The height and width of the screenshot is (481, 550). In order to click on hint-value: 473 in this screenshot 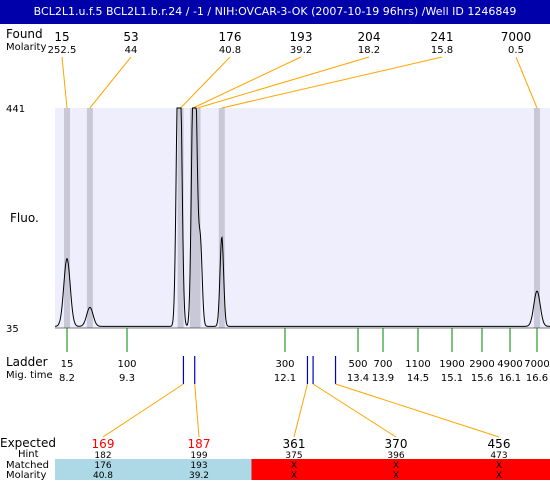, I will do `click(498, 456)`.